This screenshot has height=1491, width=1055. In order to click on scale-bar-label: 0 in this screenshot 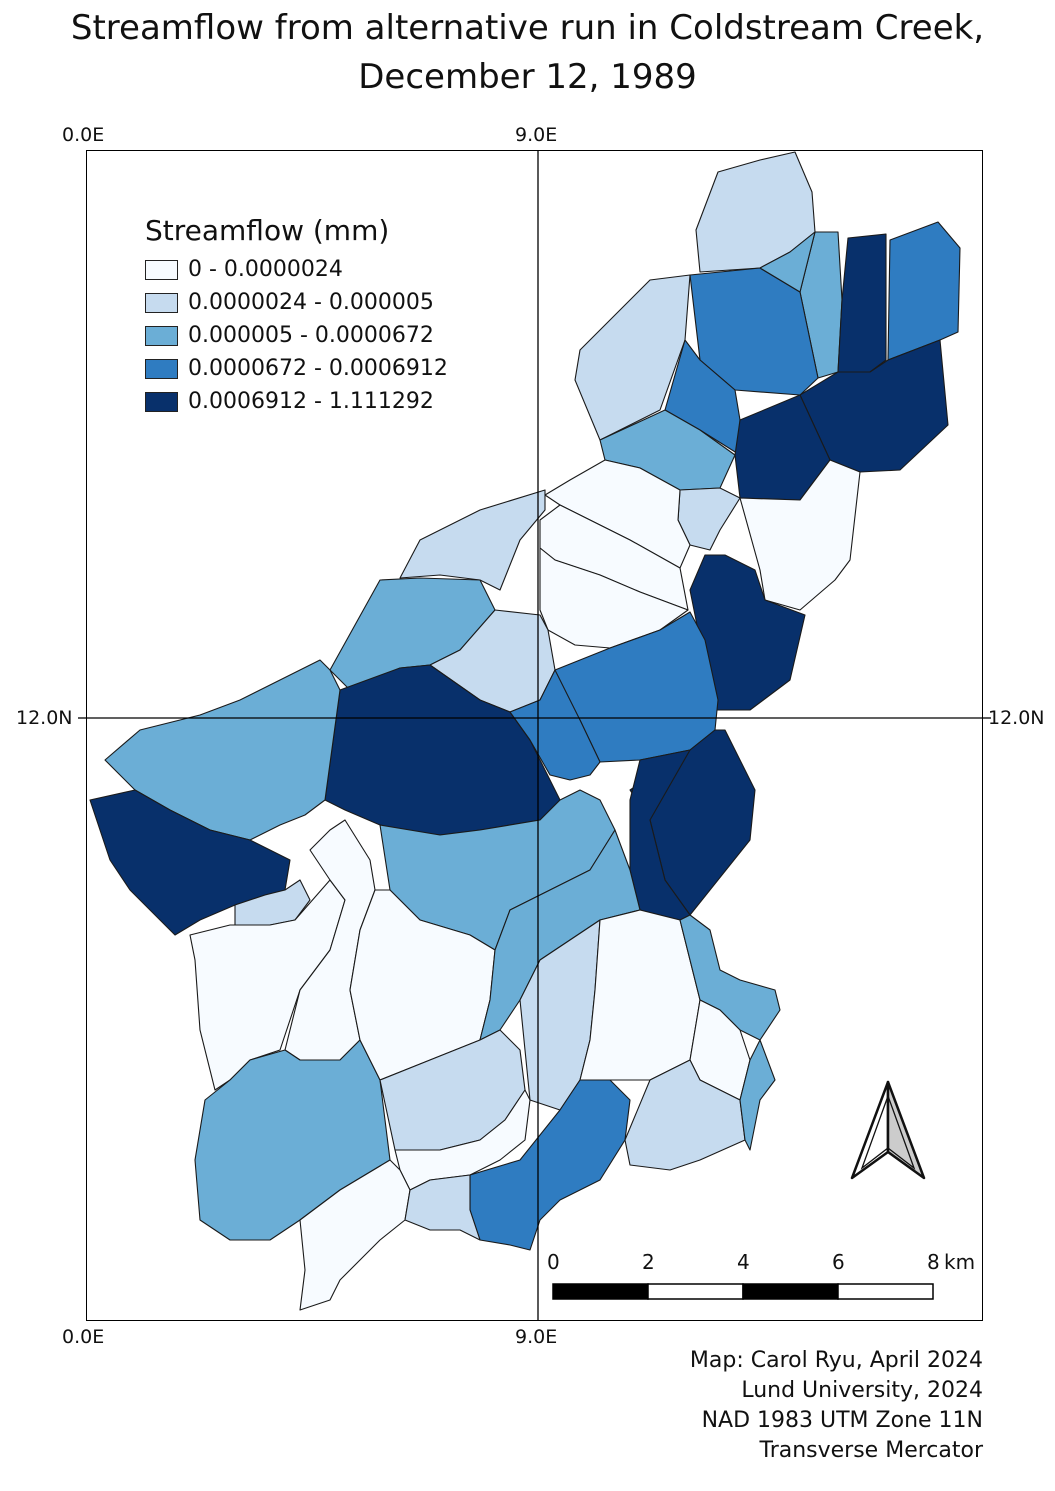, I will do `click(553, 1262)`.